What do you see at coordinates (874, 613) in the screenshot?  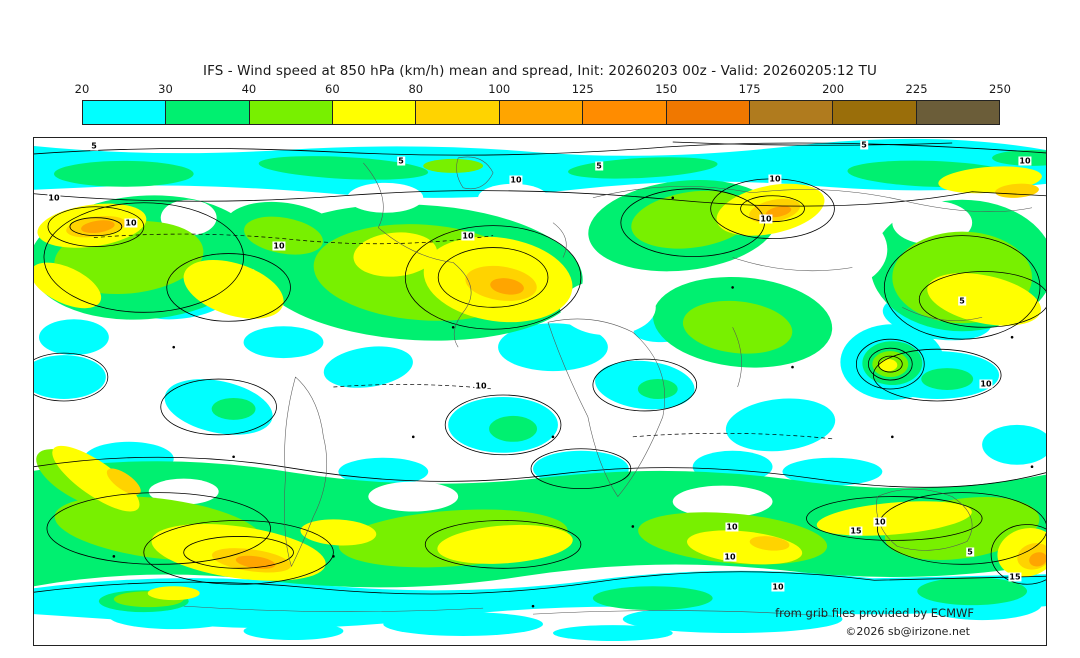 I see `attribution-ecmwf: from grib files provided by ECMWF` at bounding box center [874, 613].